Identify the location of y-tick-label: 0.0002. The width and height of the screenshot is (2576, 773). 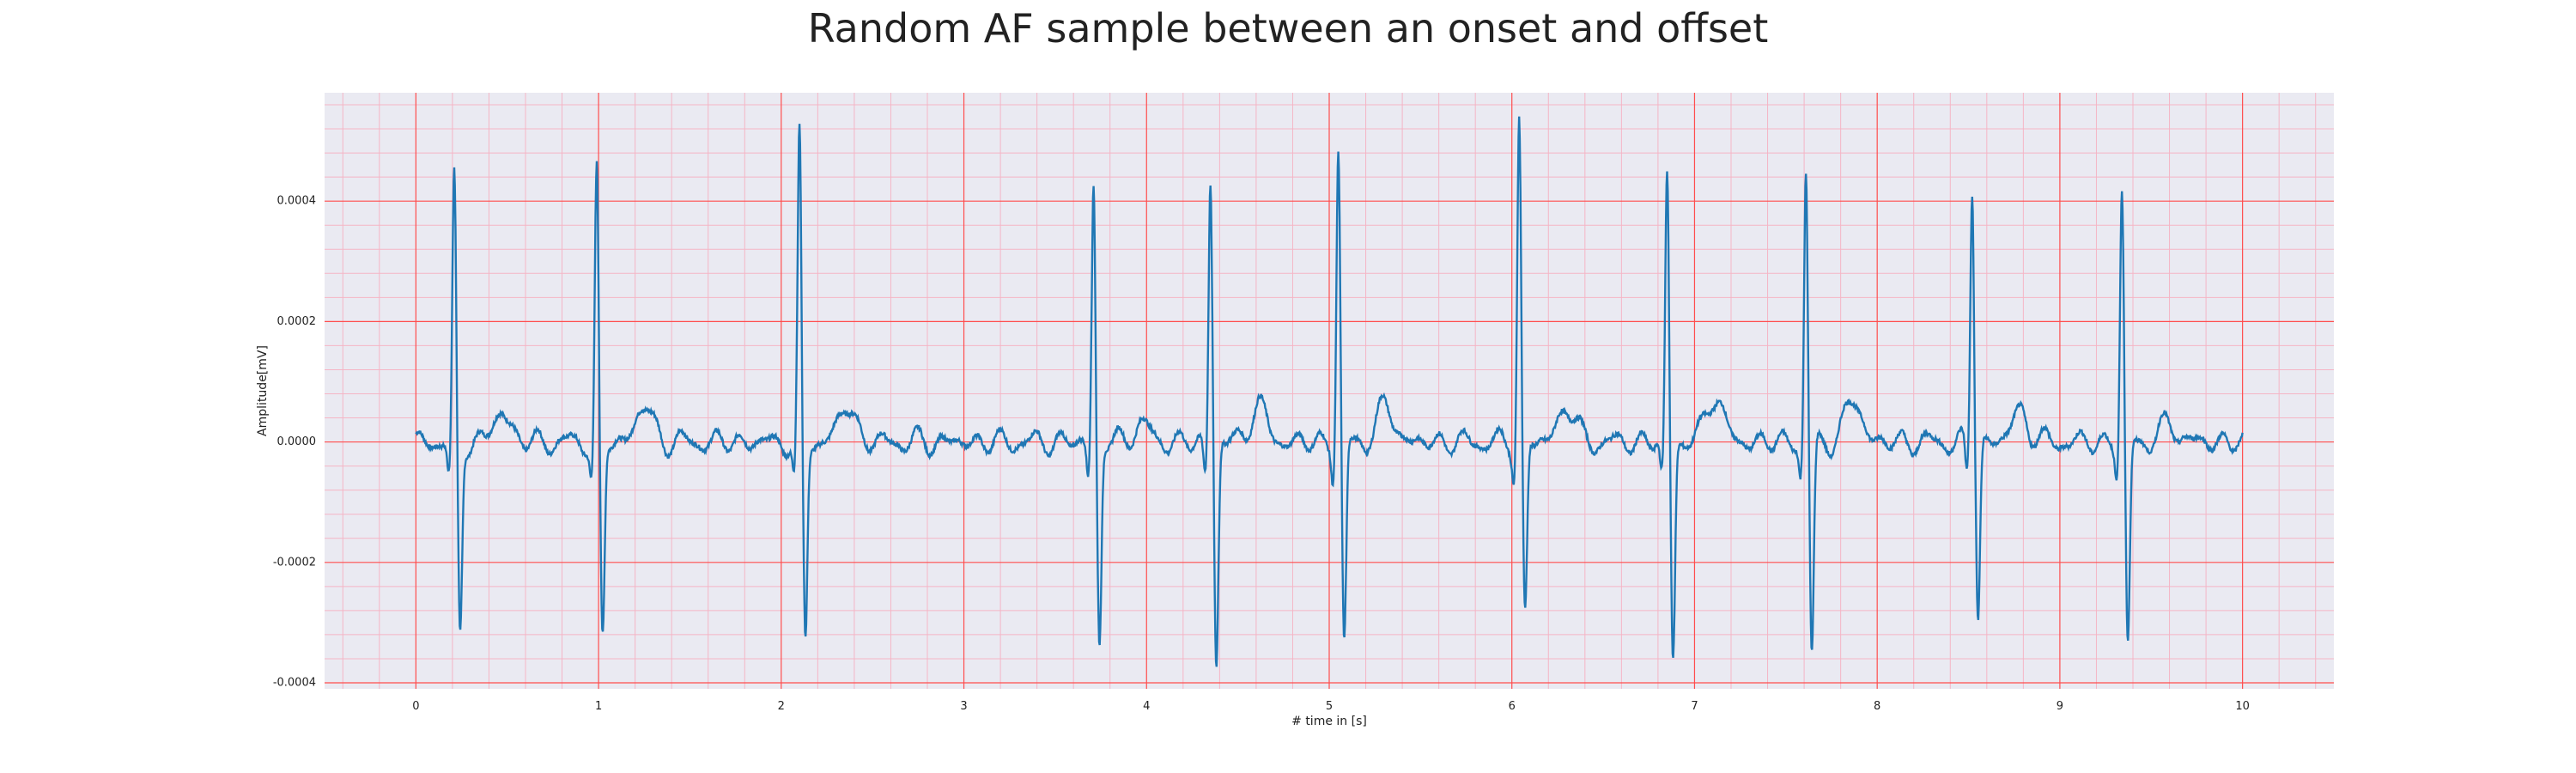
(297, 321).